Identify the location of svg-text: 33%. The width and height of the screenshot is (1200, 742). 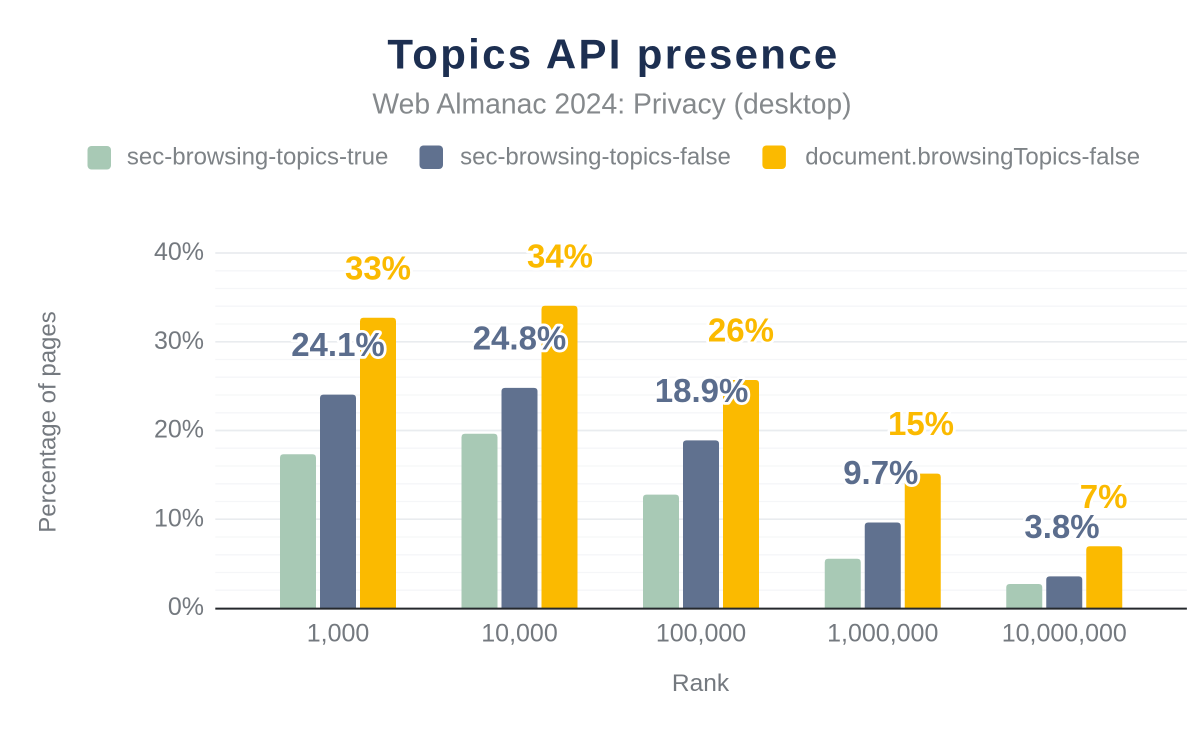
(378, 267).